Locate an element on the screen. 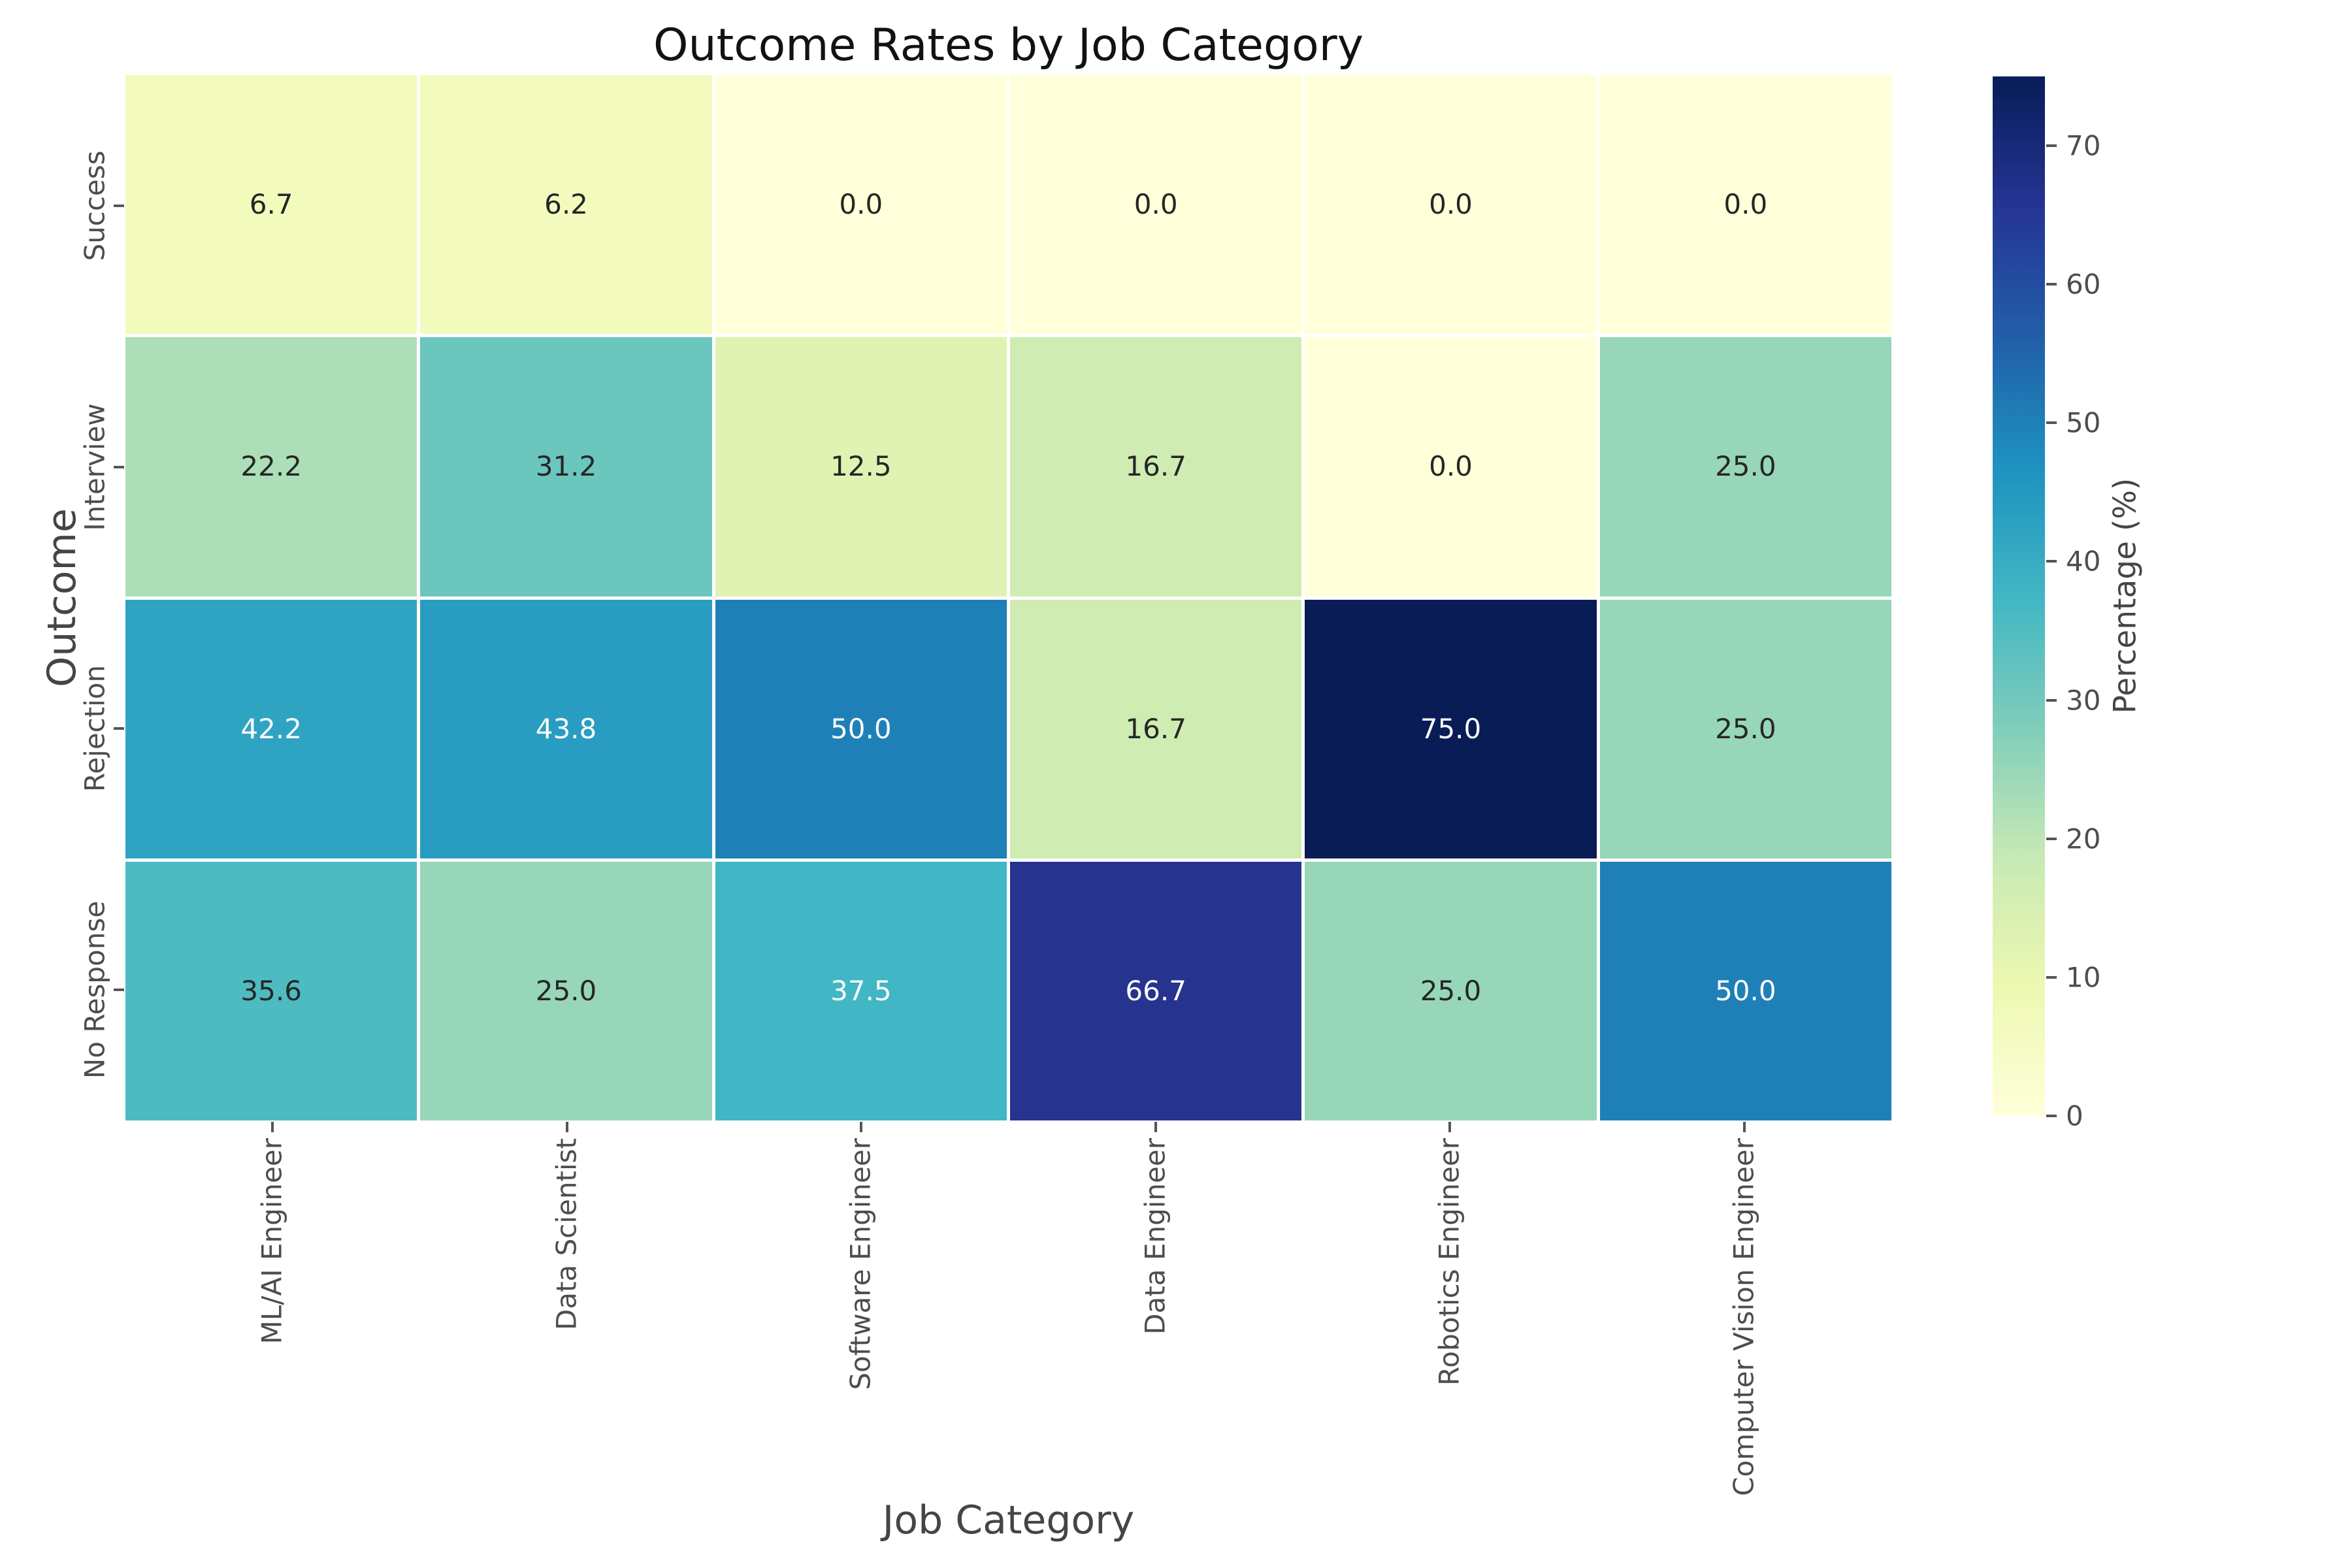 Image resolution: width=2352 pixels, height=1568 pixels. cell-value: 35.6 is located at coordinates (271, 990).